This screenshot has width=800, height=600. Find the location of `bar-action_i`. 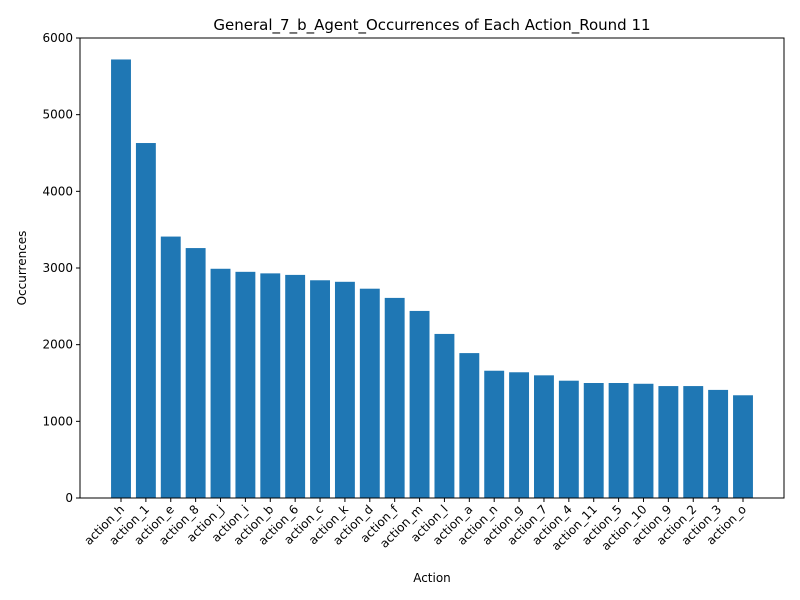

bar-action_i is located at coordinates (245, 384).